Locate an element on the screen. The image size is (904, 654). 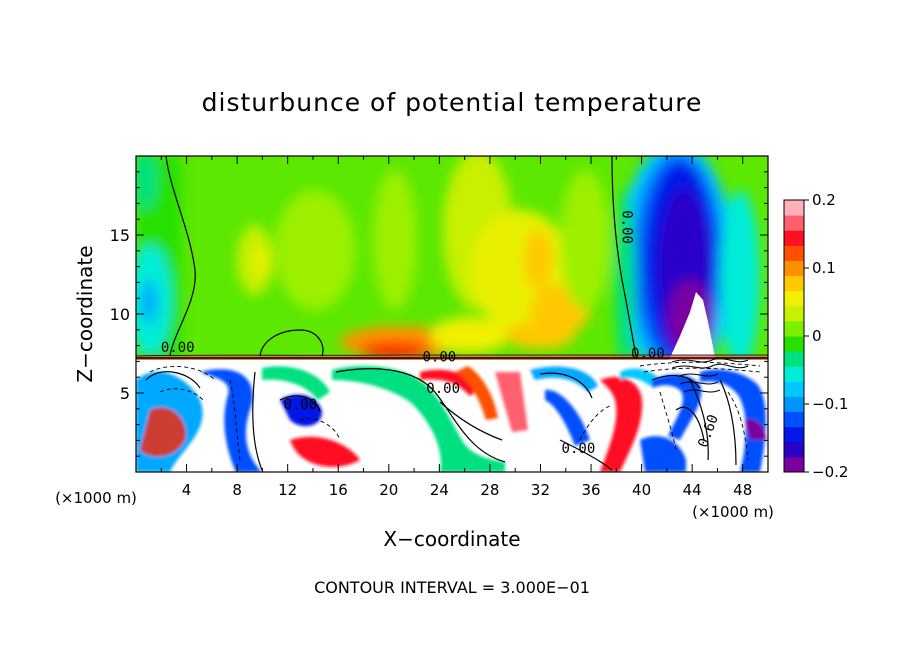
colorbar-tick-label: 0.1 is located at coordinates (824, 268).